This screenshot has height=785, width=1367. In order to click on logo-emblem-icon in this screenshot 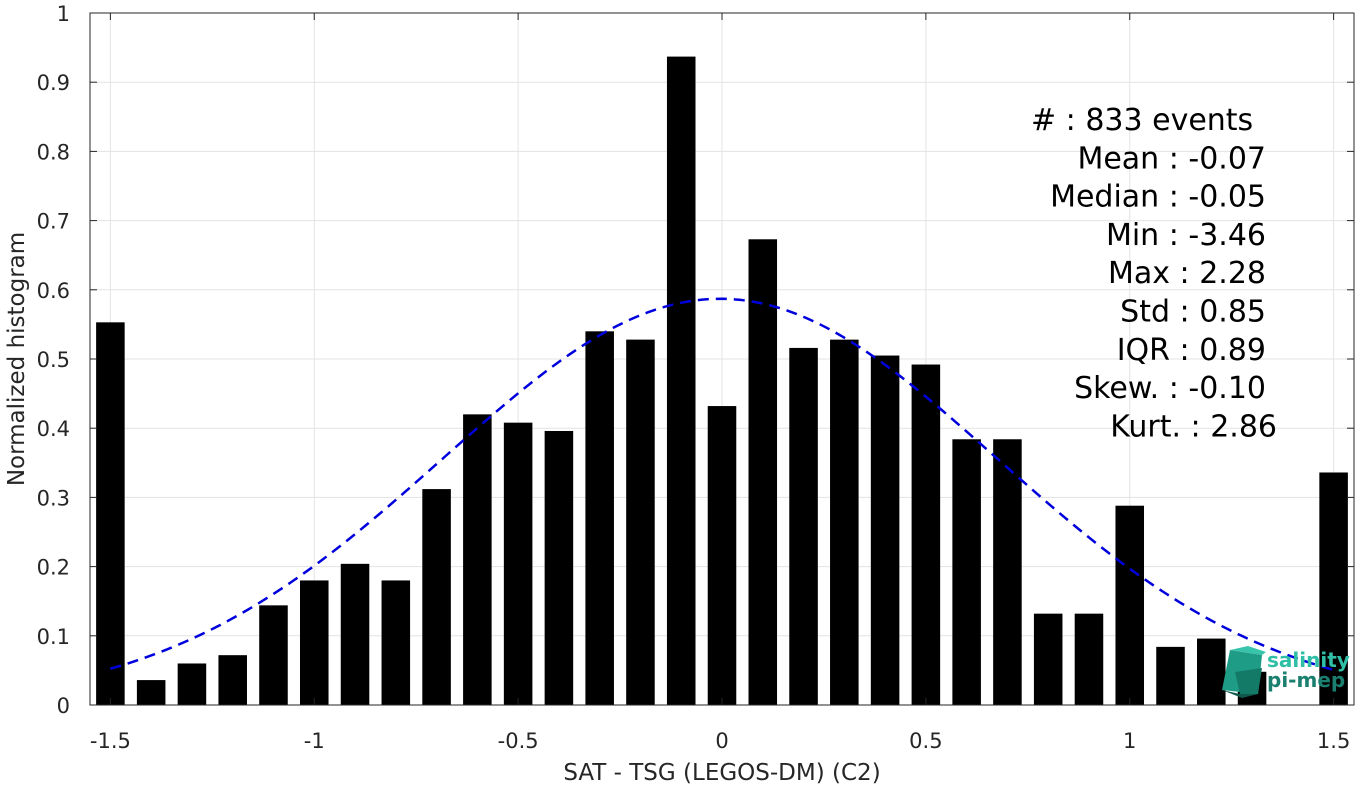, I will do `click(1244, 672)`.